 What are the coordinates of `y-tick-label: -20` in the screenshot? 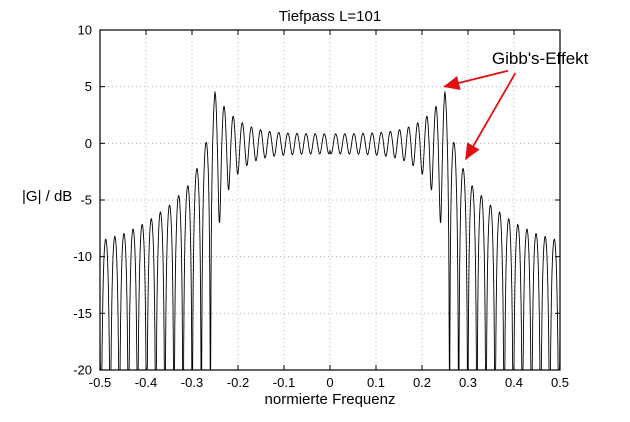 It's located at (82, 370).